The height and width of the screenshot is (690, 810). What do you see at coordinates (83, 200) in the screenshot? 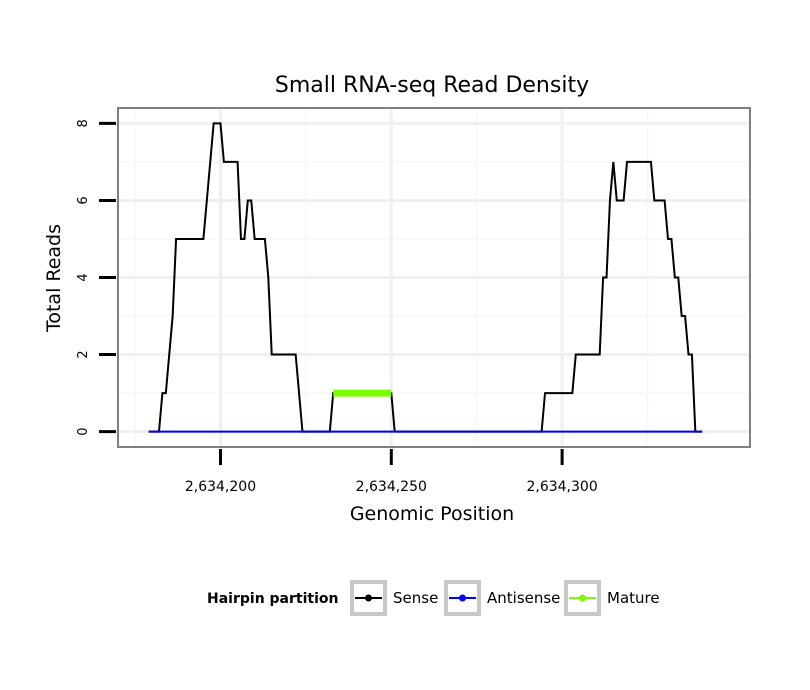
I see `y-tick-label: 6` at bounding box center [83, 200].